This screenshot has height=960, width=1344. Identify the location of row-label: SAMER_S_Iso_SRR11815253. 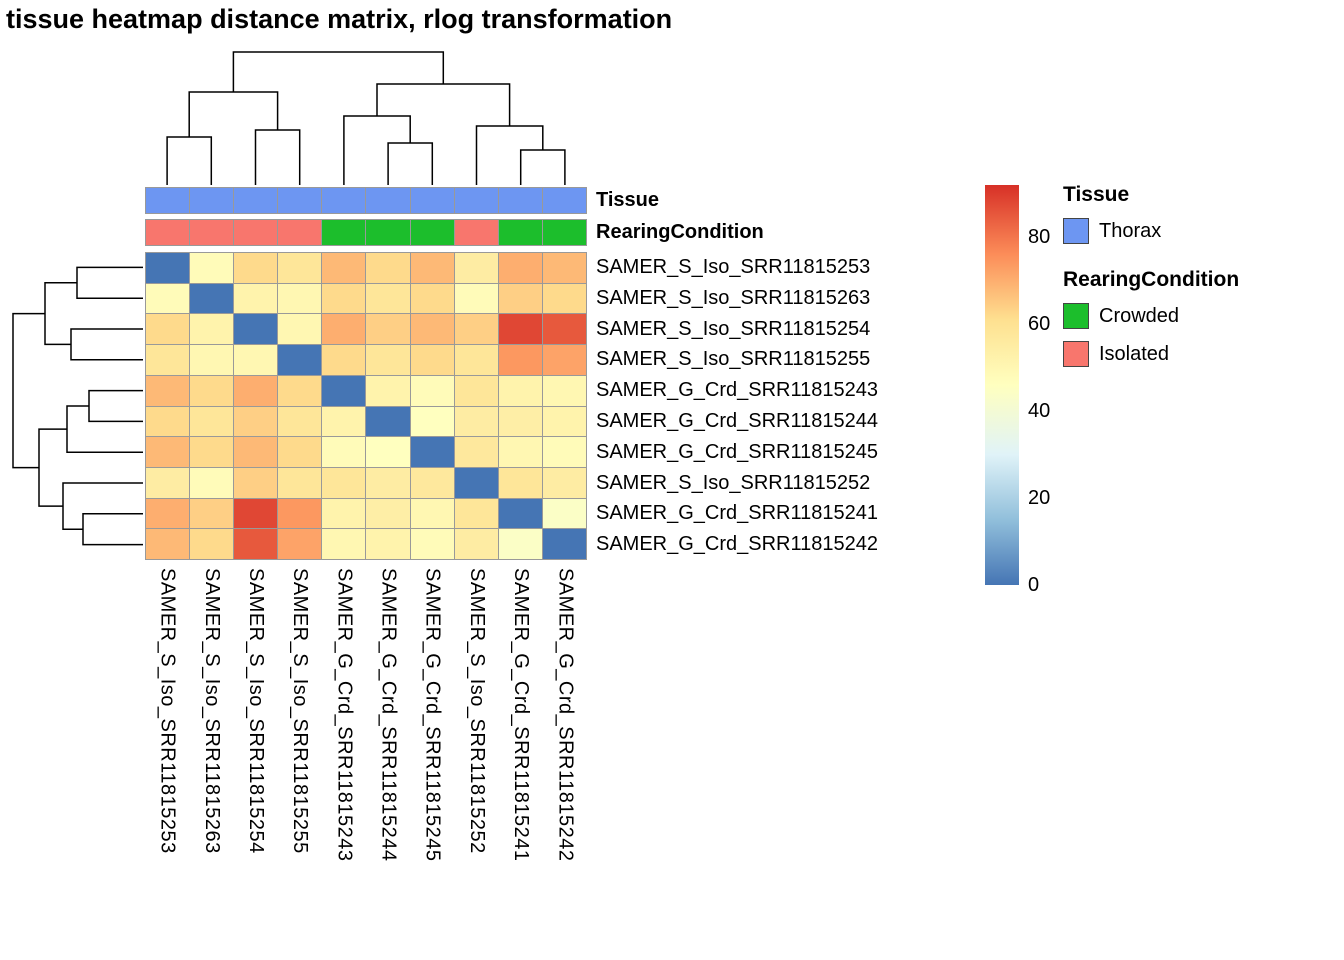
(733, 267).